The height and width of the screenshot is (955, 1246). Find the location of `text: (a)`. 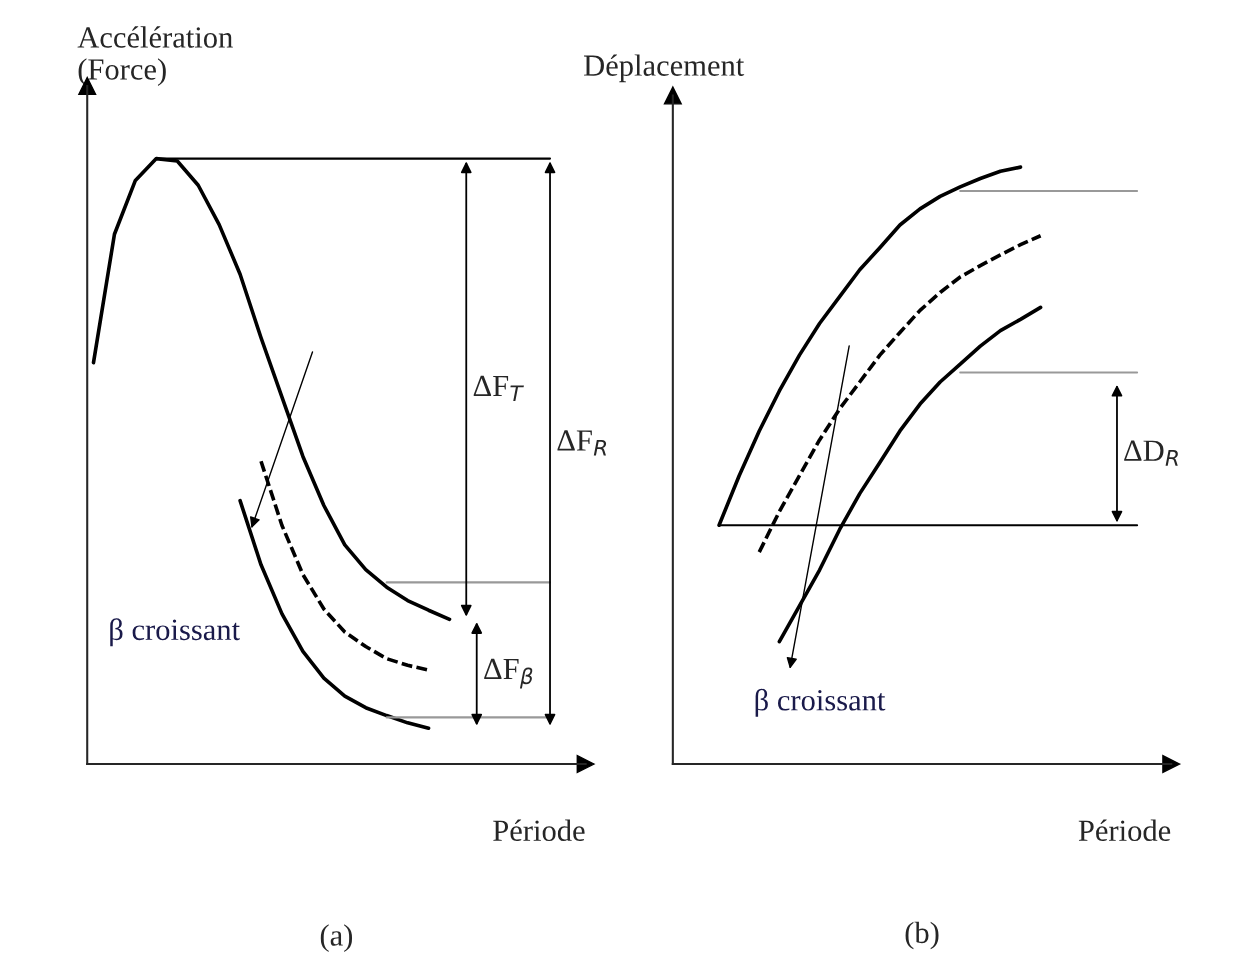

text: (a) is located at coordinates (336, 938).